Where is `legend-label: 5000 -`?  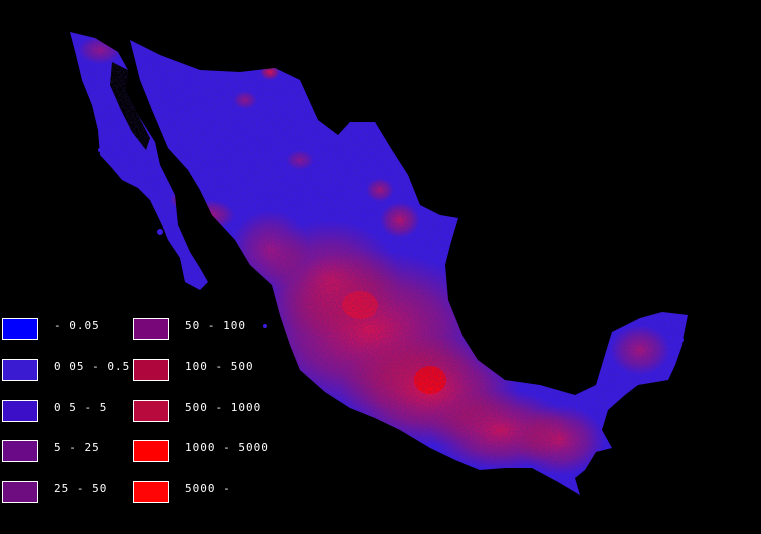 legend-label: 5000 - is located at coordinates (208, 488).